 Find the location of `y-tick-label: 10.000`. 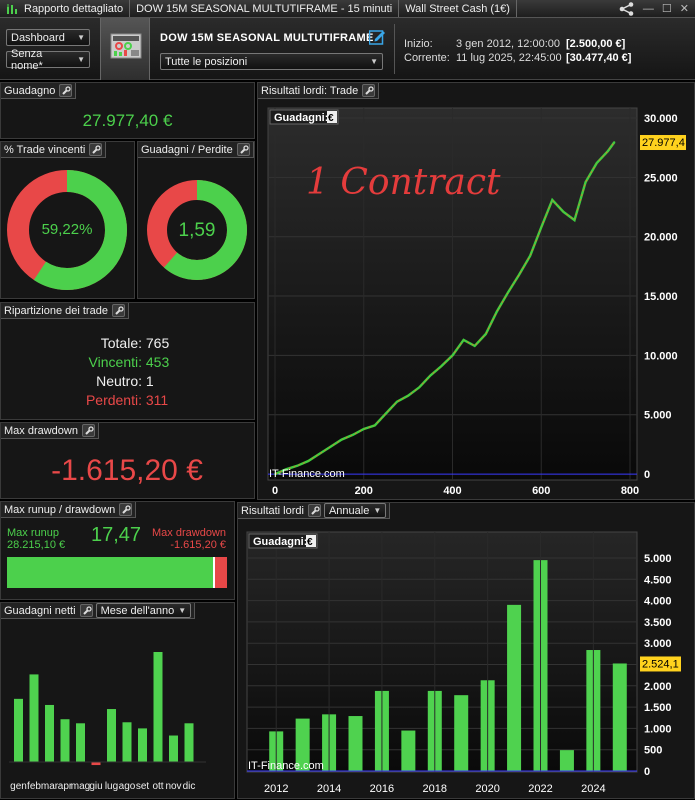

y-tick-label: 10.000 is located at coordinates (661, 356).